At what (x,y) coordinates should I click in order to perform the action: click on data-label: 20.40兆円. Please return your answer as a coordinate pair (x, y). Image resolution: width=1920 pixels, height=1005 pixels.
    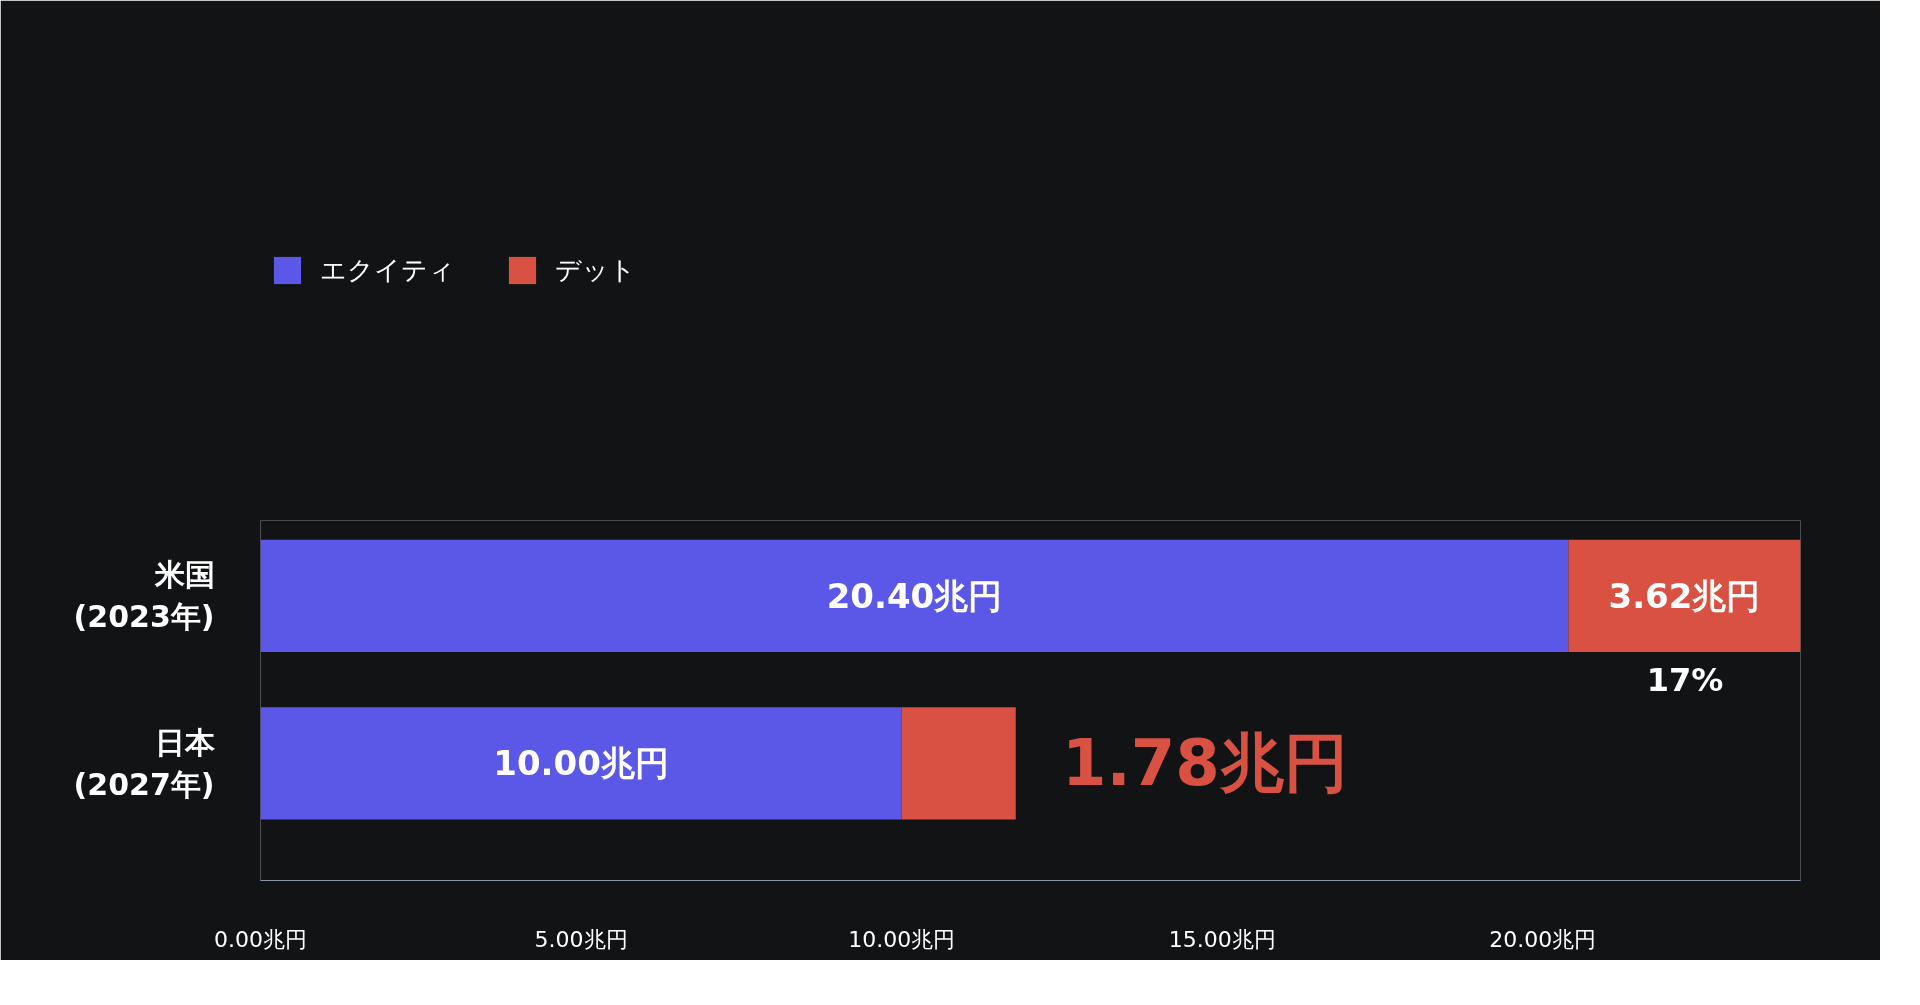
    Looking at the image, I should click on (914, 595).